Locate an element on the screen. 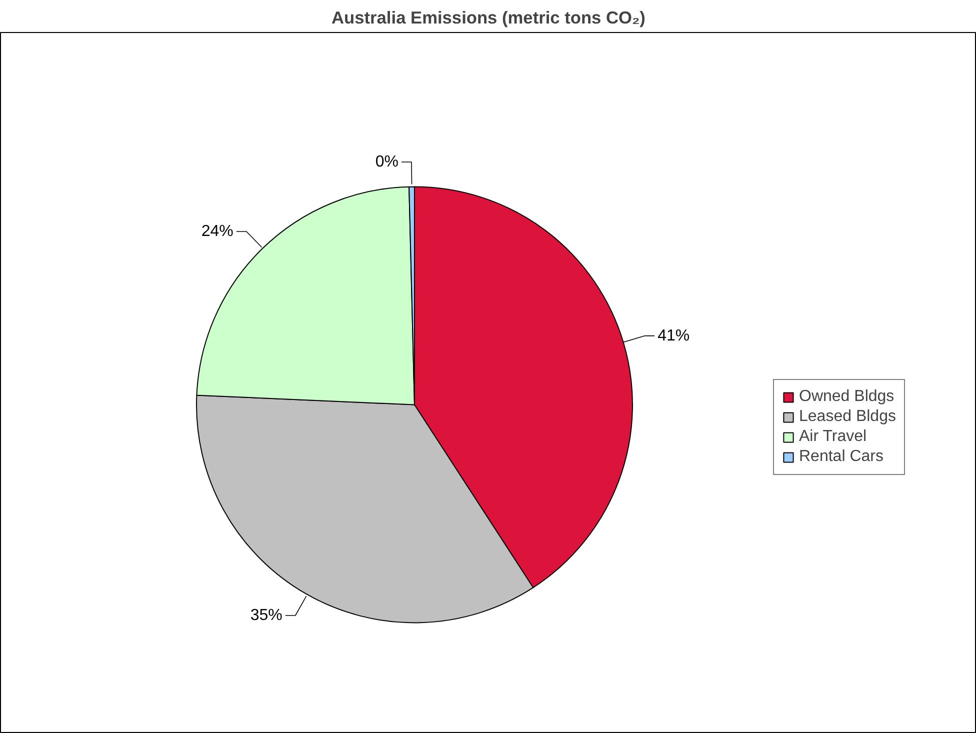  legend-label: Owned Bldgs is located at coordinates (846, 397).